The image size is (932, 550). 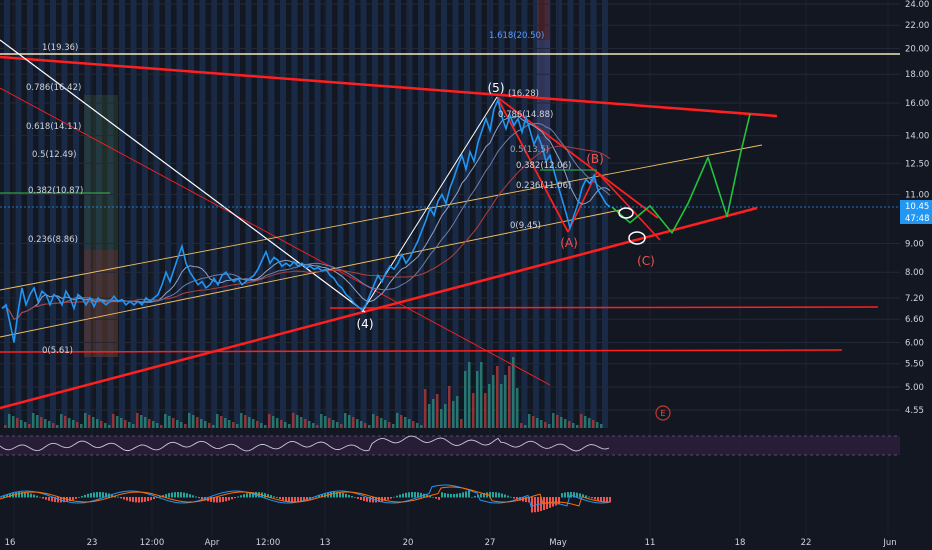 What do you see at coordinates (53, 88) in the screenshot?
I see `fib-left-label: 0.786(16.42)` at bounding box center [53, 88].